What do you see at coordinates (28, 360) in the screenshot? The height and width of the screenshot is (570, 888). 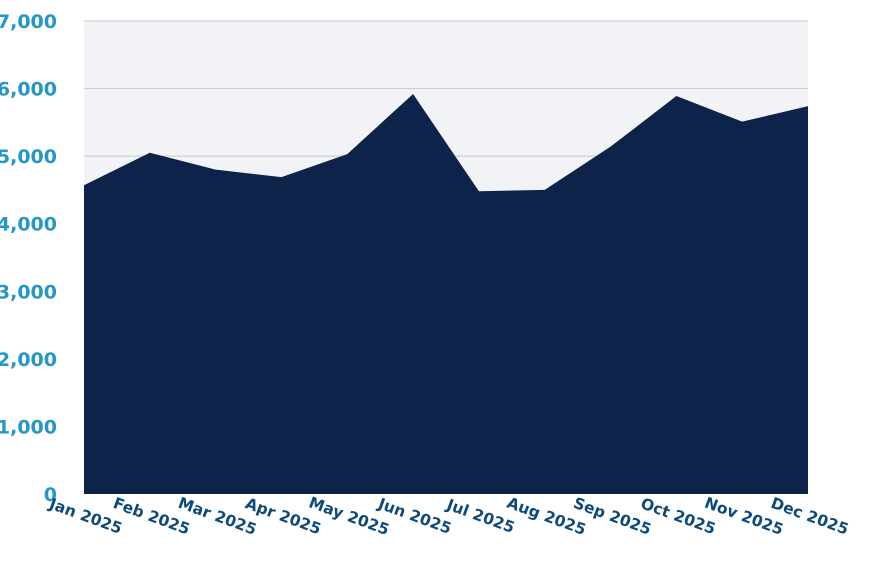 I see `y-tick-label: 2,000` at bounding box center [28, 360].